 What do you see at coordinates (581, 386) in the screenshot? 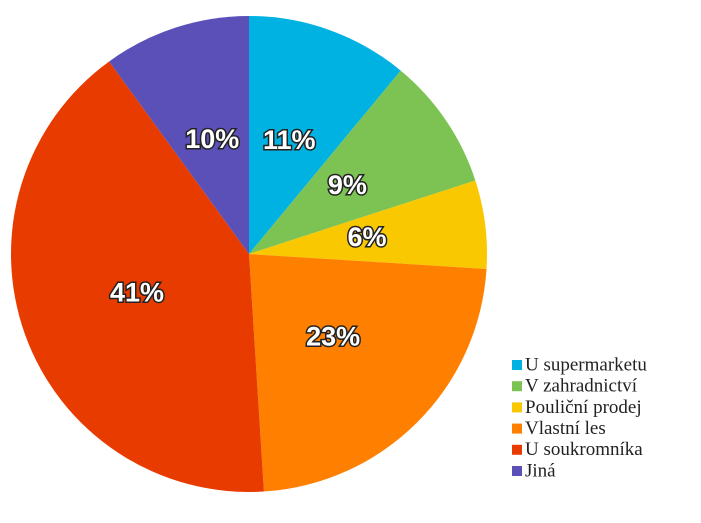
I see `legend-label: V zahradnictví` at bounding box center [581, 386].